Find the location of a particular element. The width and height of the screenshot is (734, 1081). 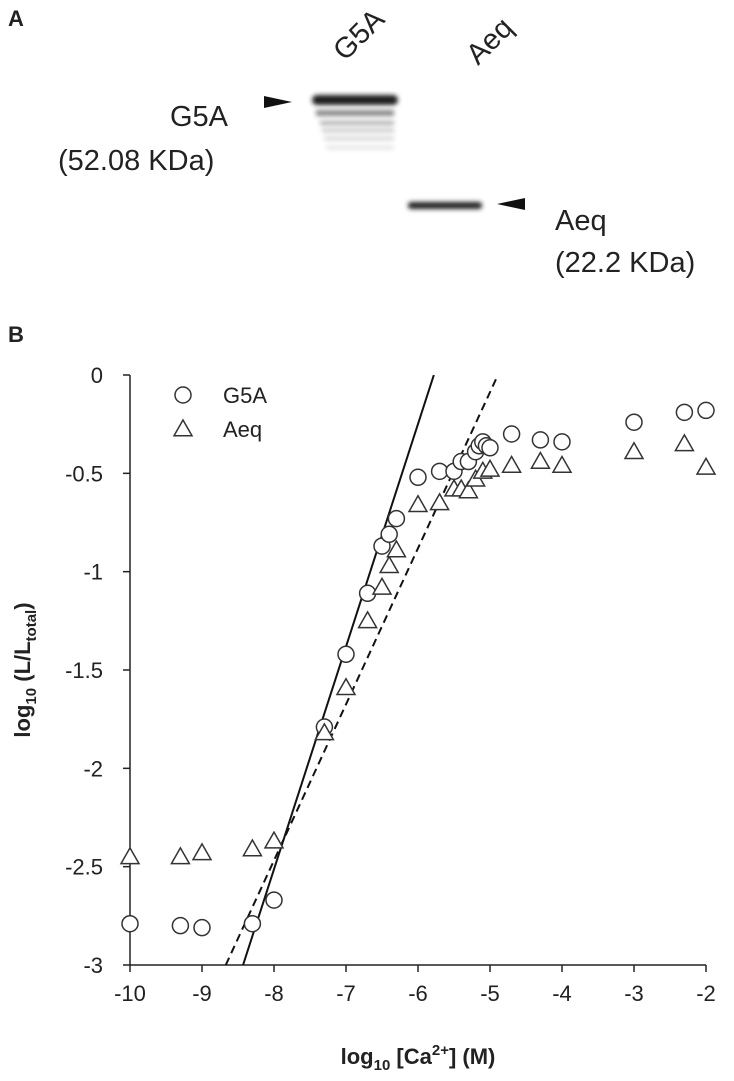

fit-line is located at coordinates (338, 670).